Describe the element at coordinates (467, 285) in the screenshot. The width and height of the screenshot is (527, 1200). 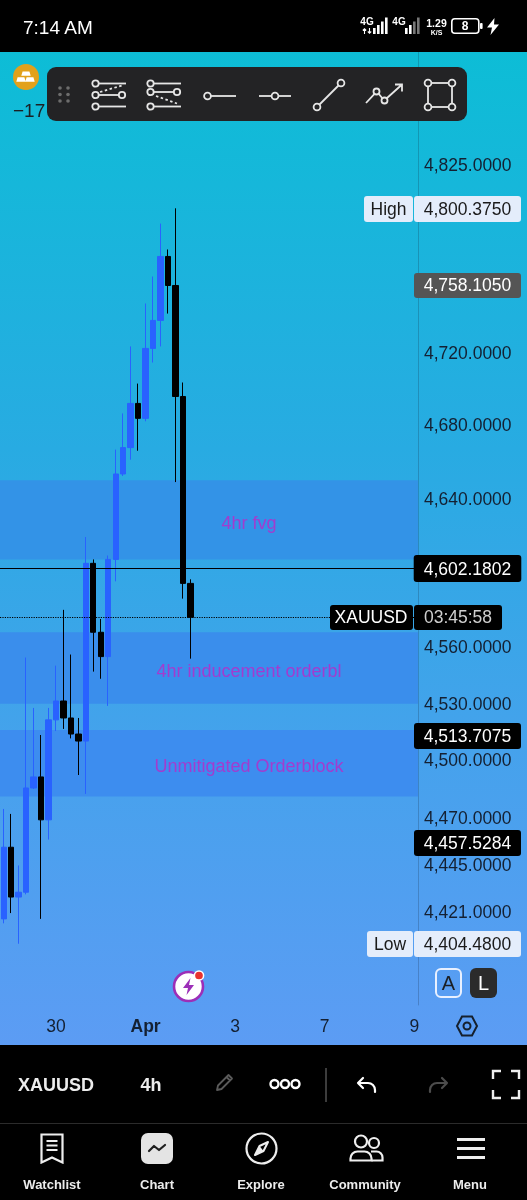
I see `text: 4,758.1050` at that location.